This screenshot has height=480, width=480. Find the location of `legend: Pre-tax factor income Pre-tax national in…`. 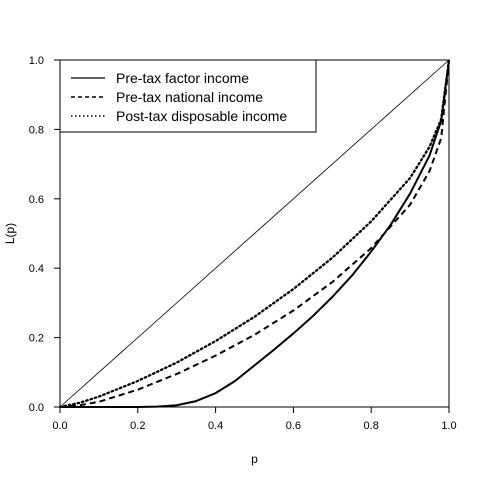

legend: Pre-tax factor income Pre-tax national in… is located at coordinates (188, 96).